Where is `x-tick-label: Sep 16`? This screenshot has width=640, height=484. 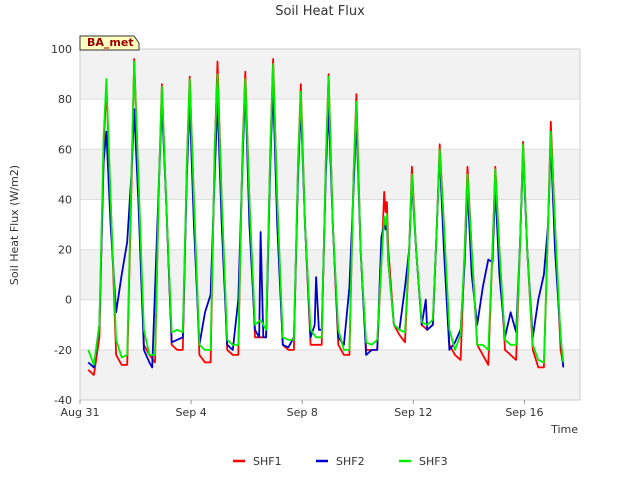
x-tick-label: Sep 16 is located at coordinates (524, 412).